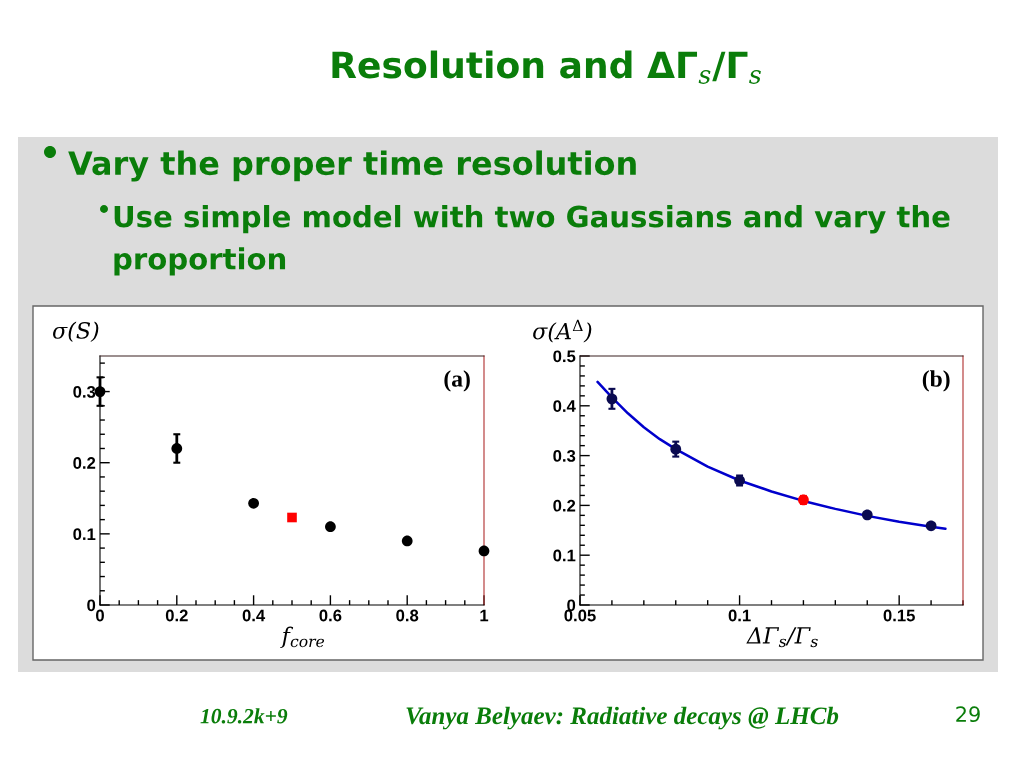 This screenshot has height=768, width=1024. Describe the element at coordinates (899, 615) in the screenshot. I see `x-tick-label: 0.15` at that location.